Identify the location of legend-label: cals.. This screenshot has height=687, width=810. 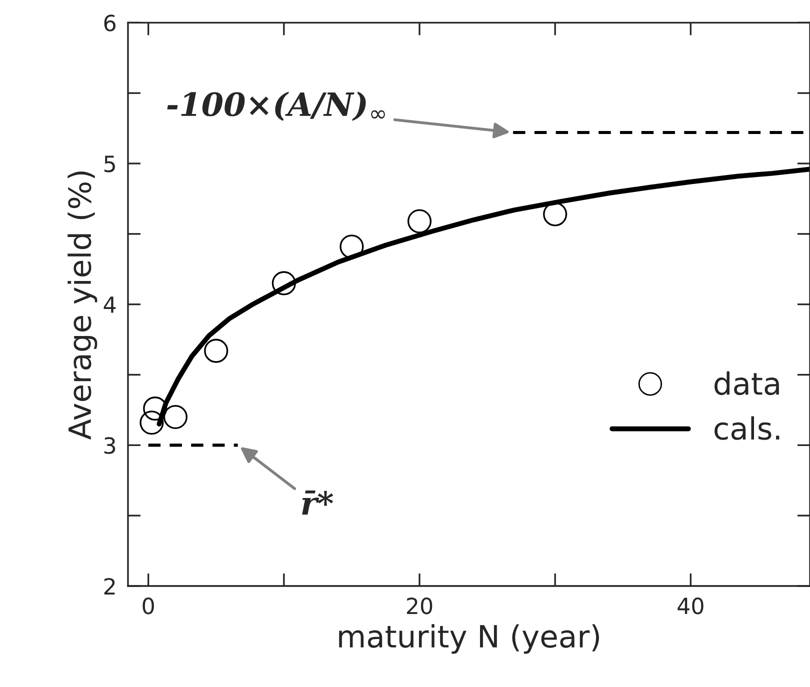
(747, 428).